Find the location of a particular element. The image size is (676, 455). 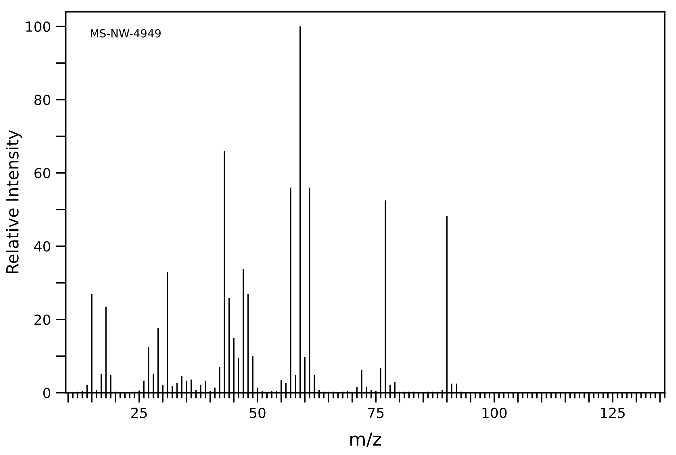

y-tick-label: 0 is located at coordinates (46, 393).